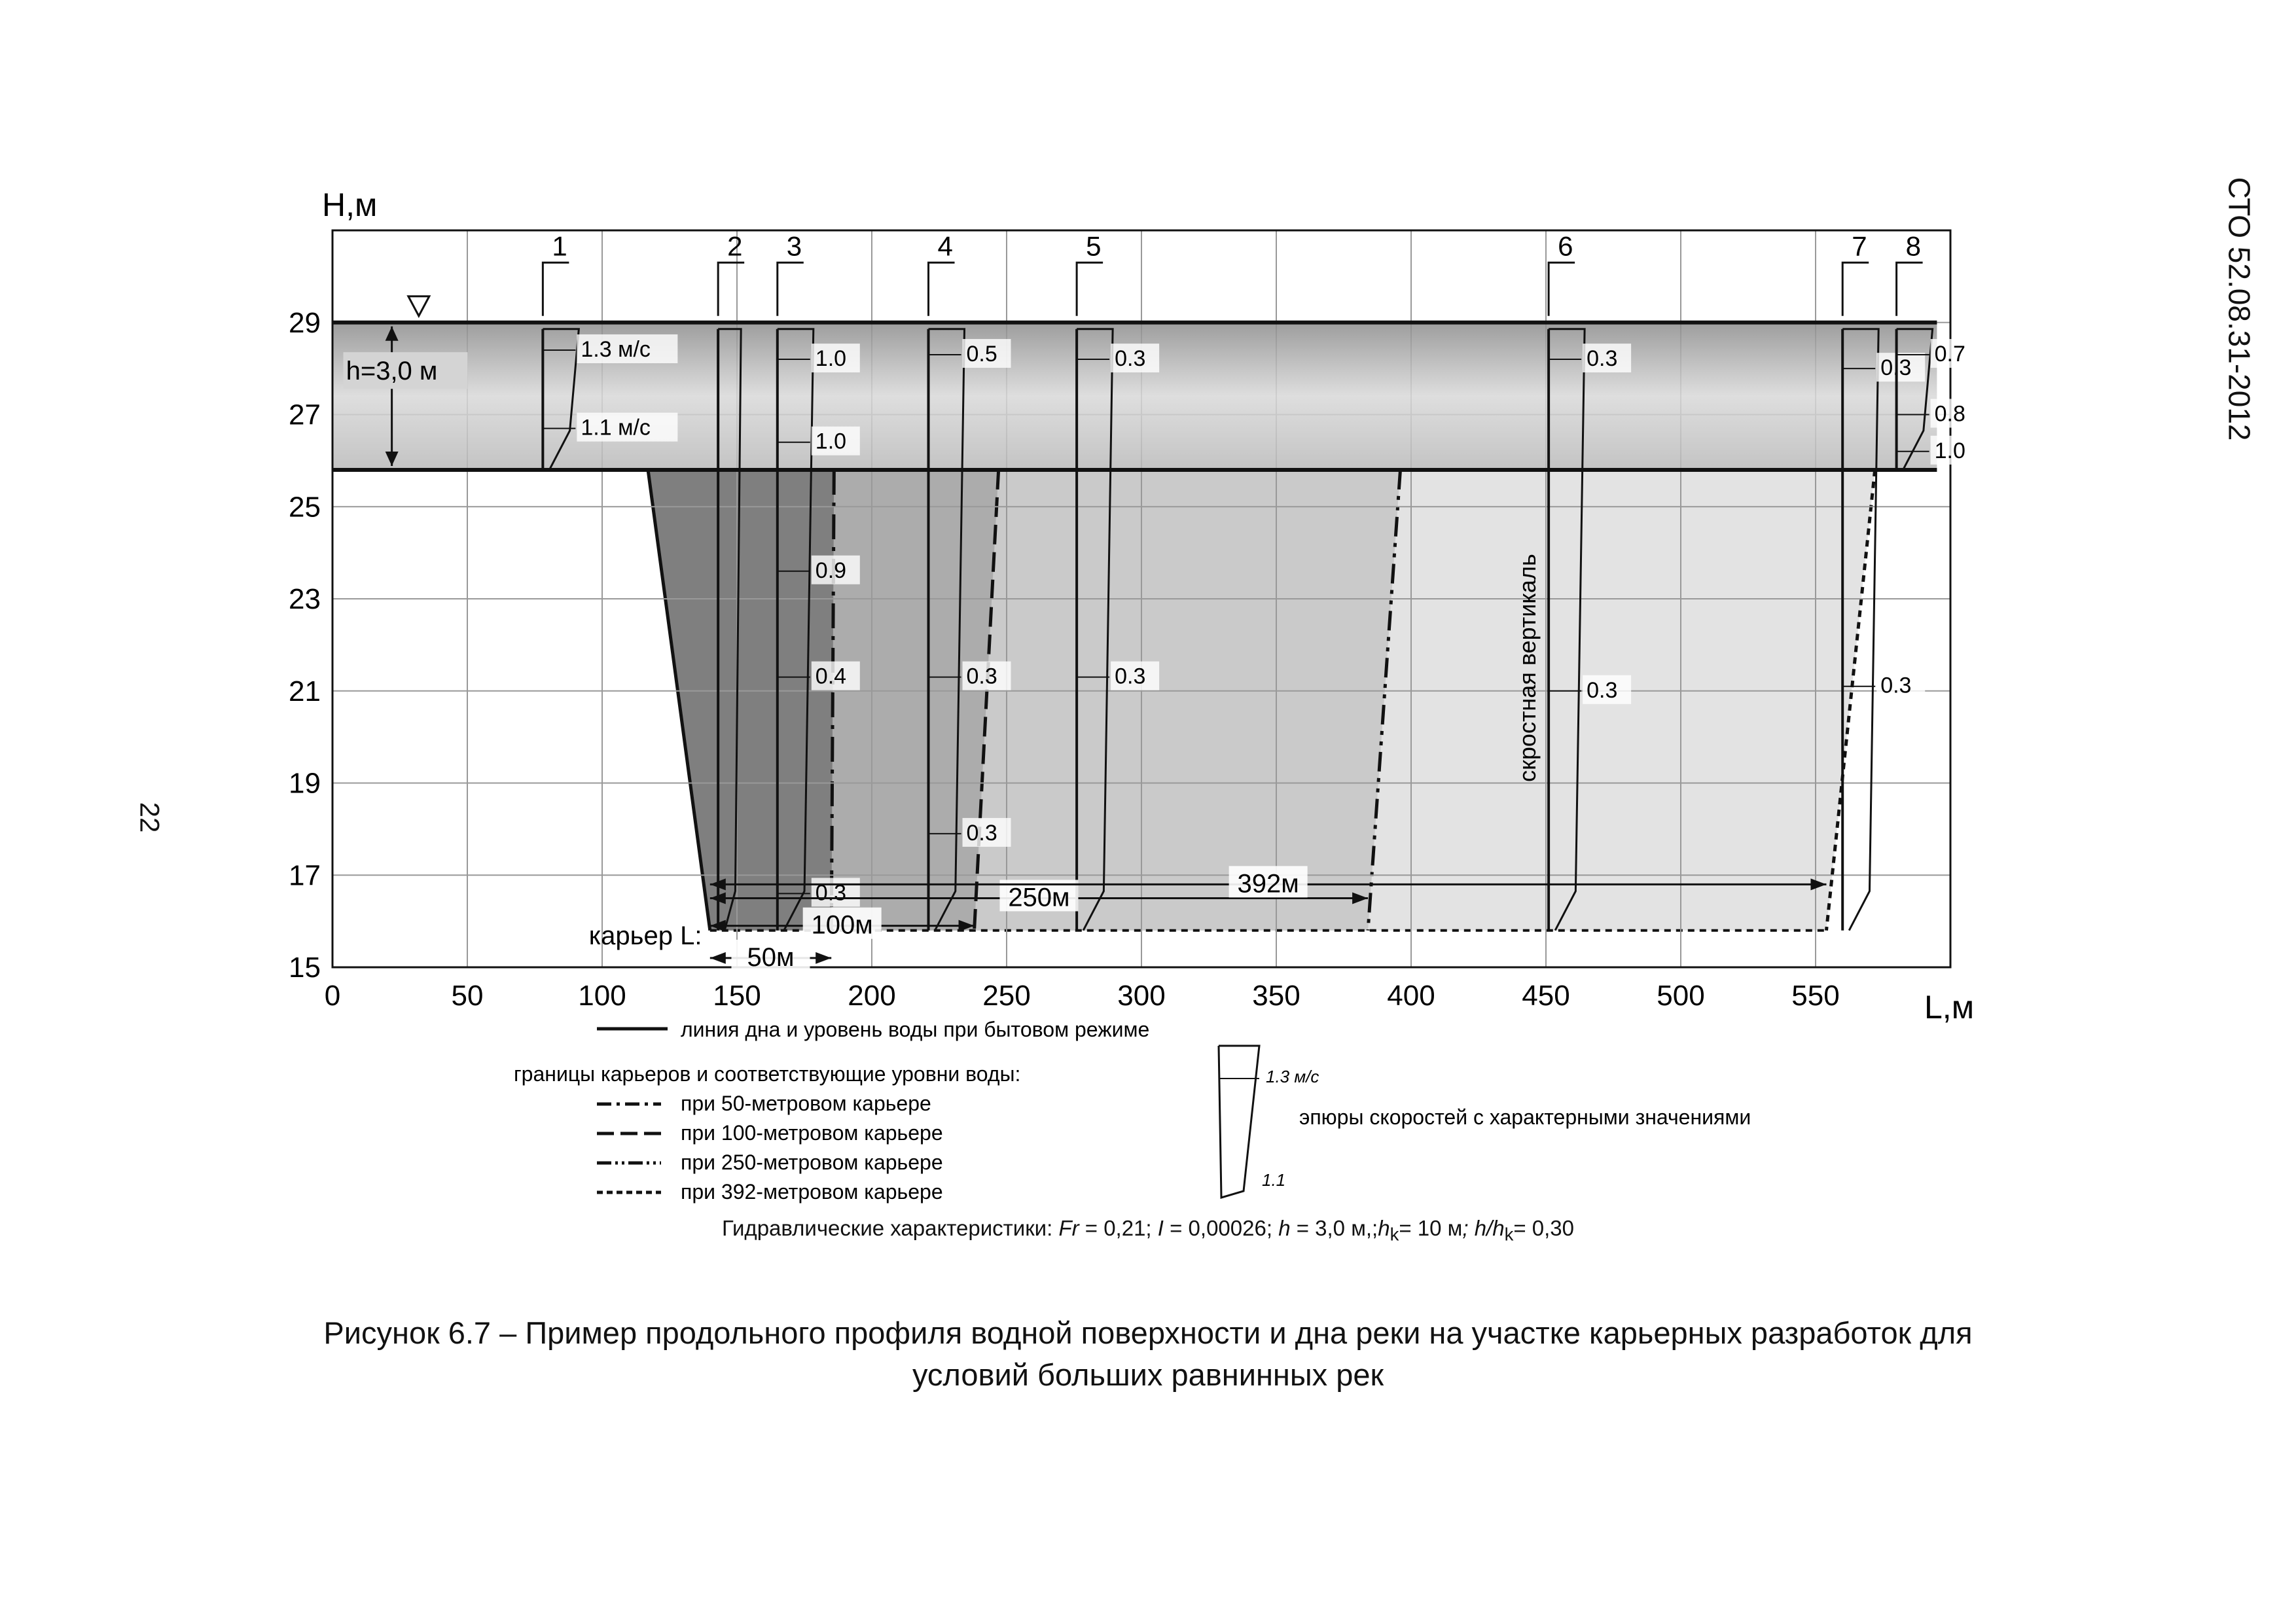  I want to click on ratio-sub: k, so click(1509, 1234).